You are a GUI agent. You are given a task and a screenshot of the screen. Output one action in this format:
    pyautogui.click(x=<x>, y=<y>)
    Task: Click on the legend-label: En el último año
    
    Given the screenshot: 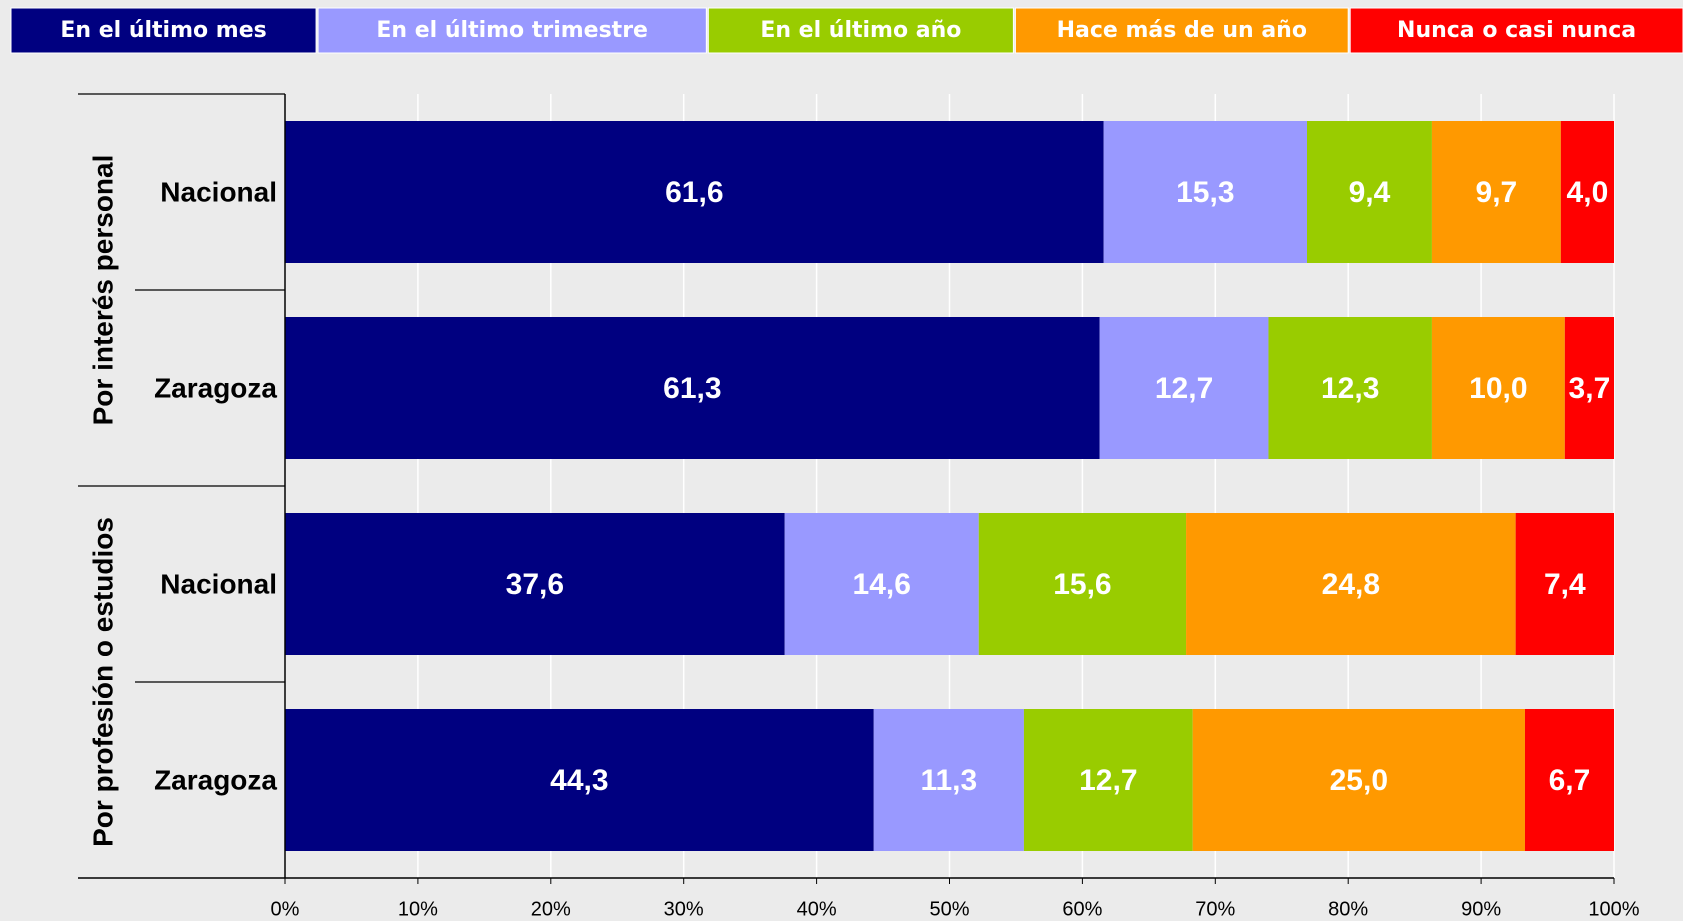 What is the action you would take?
    pyautogui.click(x=860, y=30)
    